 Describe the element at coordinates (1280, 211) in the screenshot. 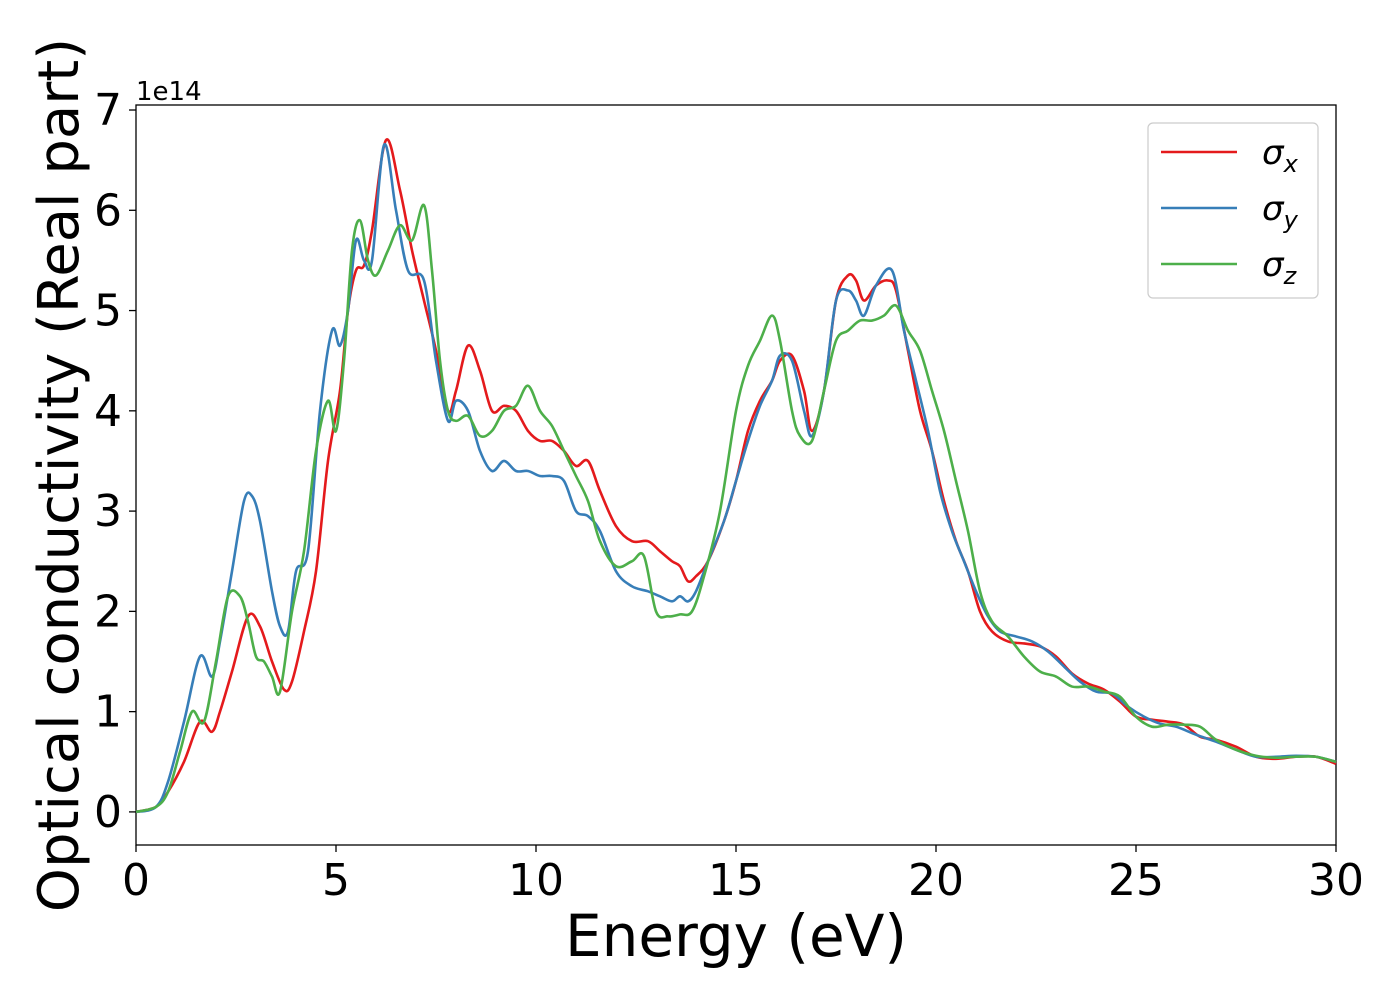

I see `legend-label-sigma-y: σy` at that location.